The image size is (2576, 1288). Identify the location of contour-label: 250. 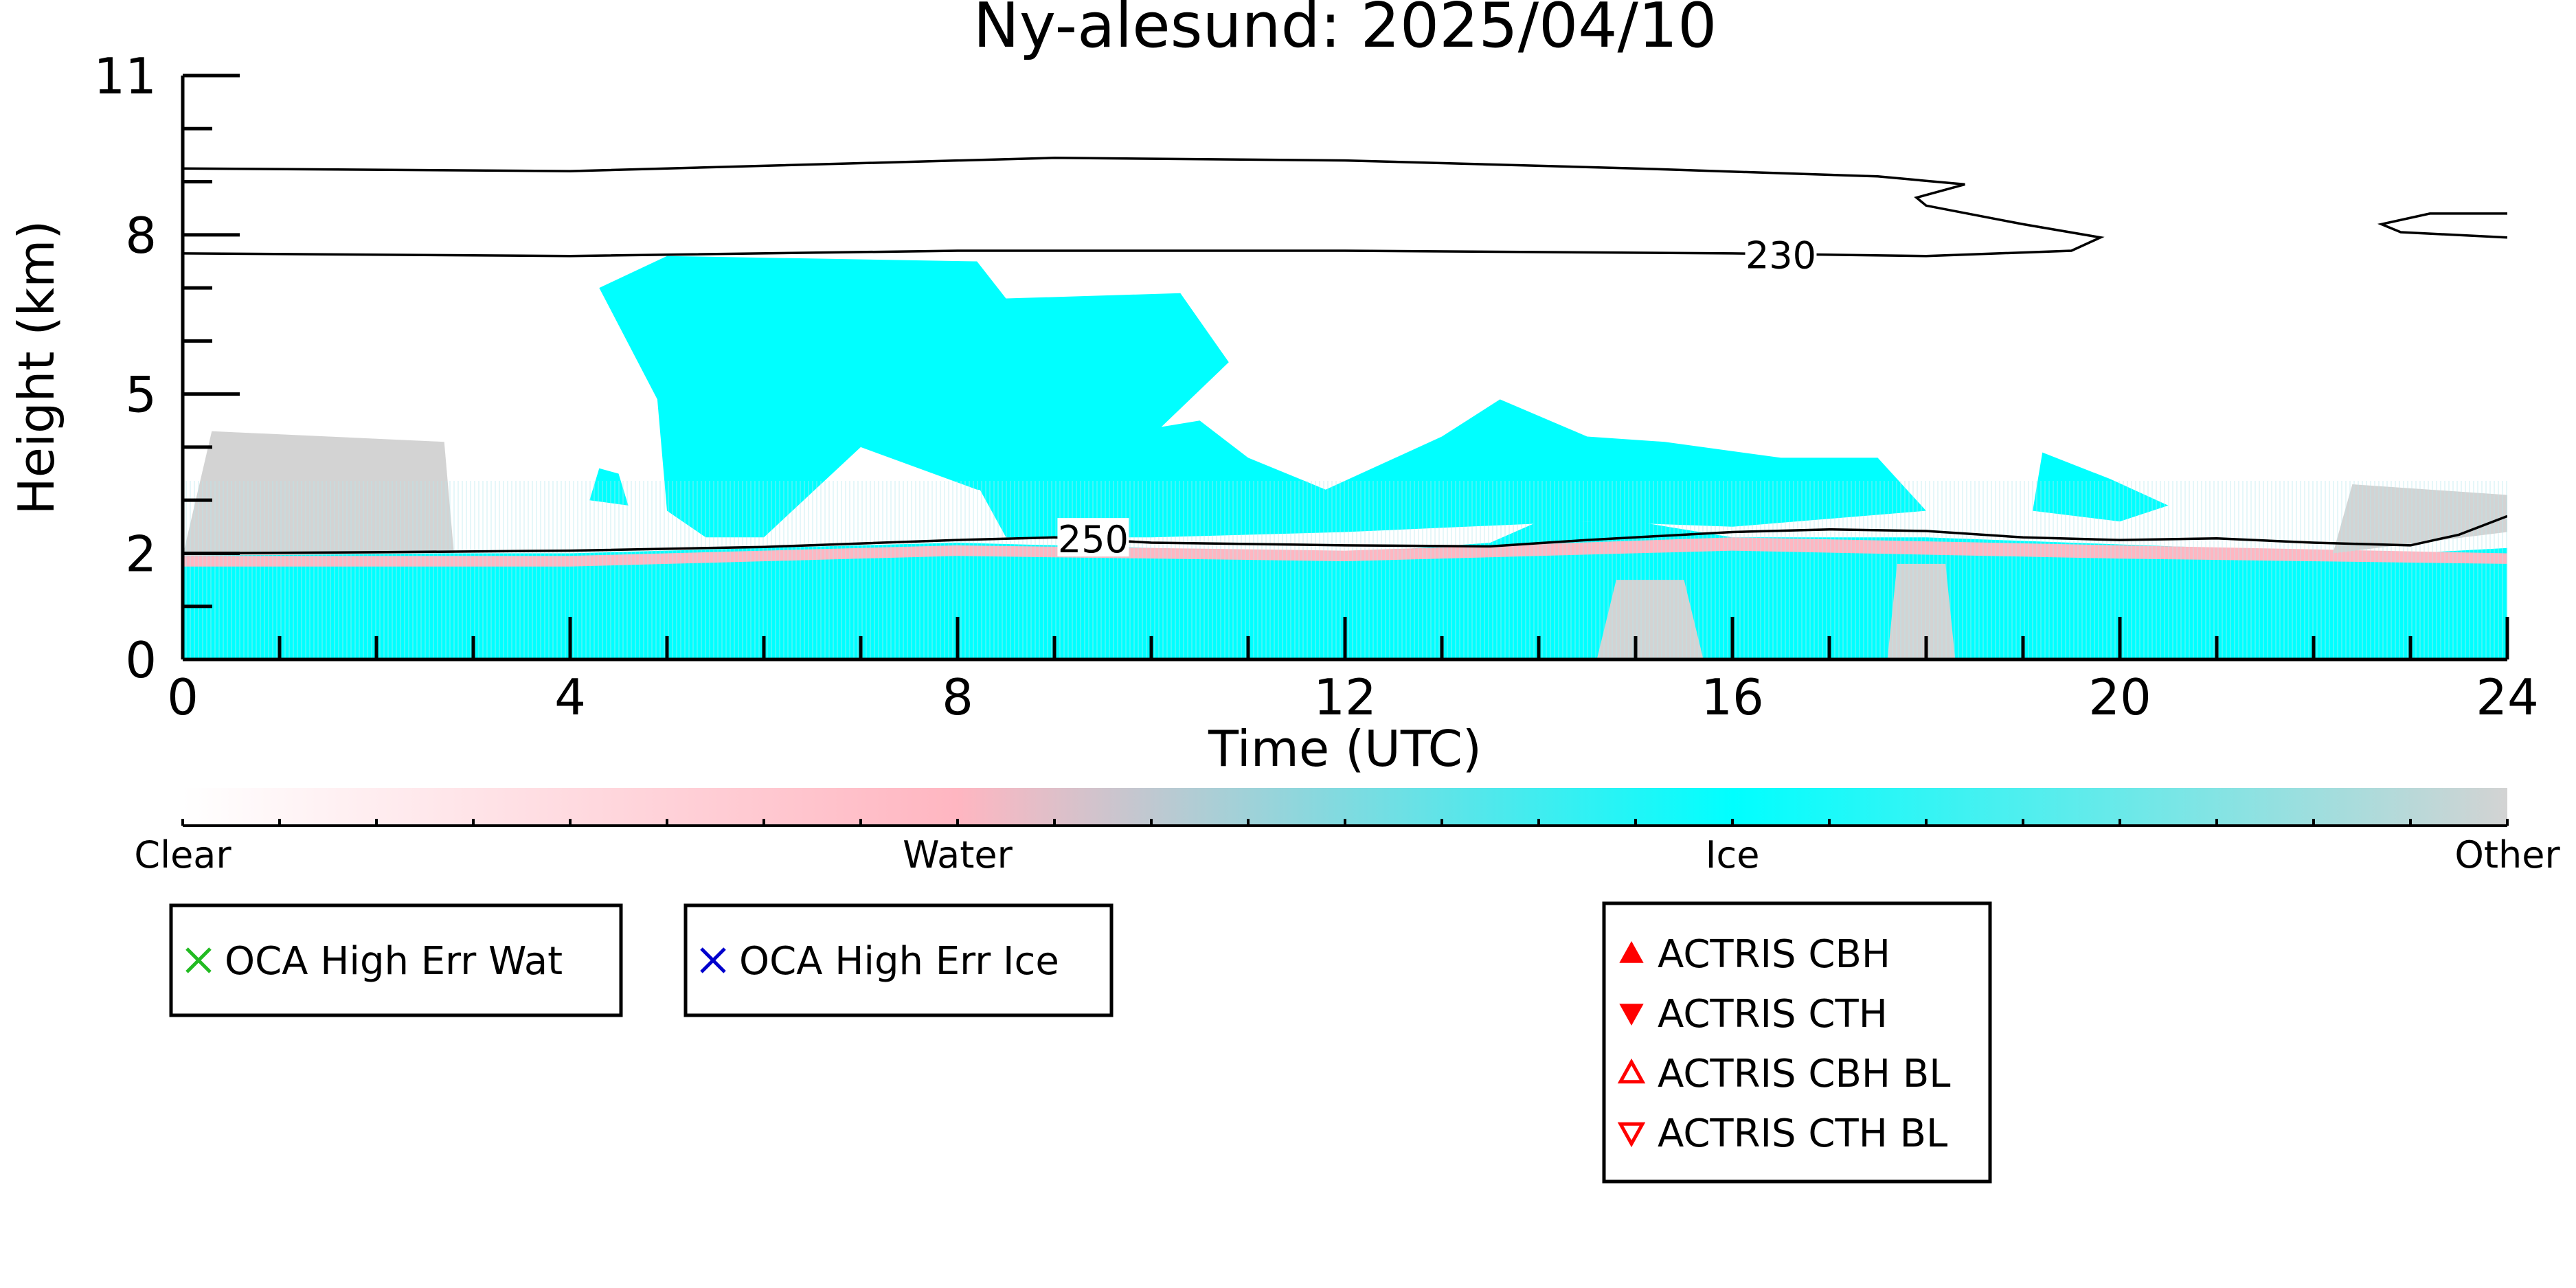
(1093, 539).